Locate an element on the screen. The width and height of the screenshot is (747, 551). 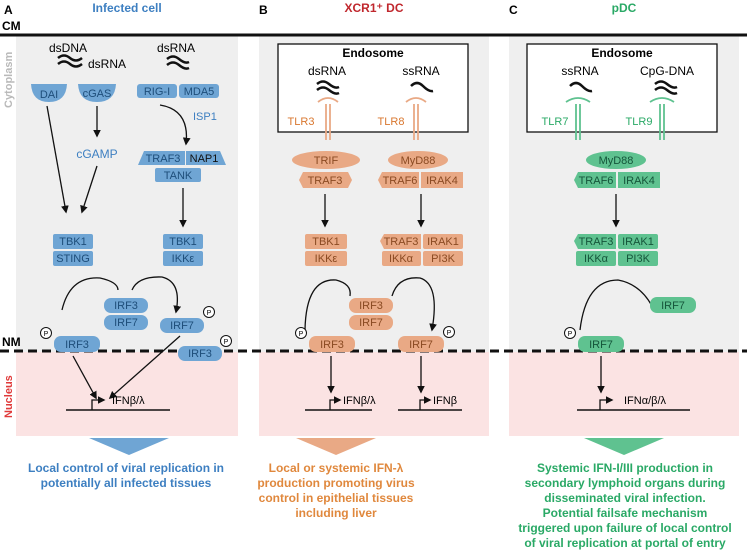
irf7-right-box is located at coordinates (182, 325).